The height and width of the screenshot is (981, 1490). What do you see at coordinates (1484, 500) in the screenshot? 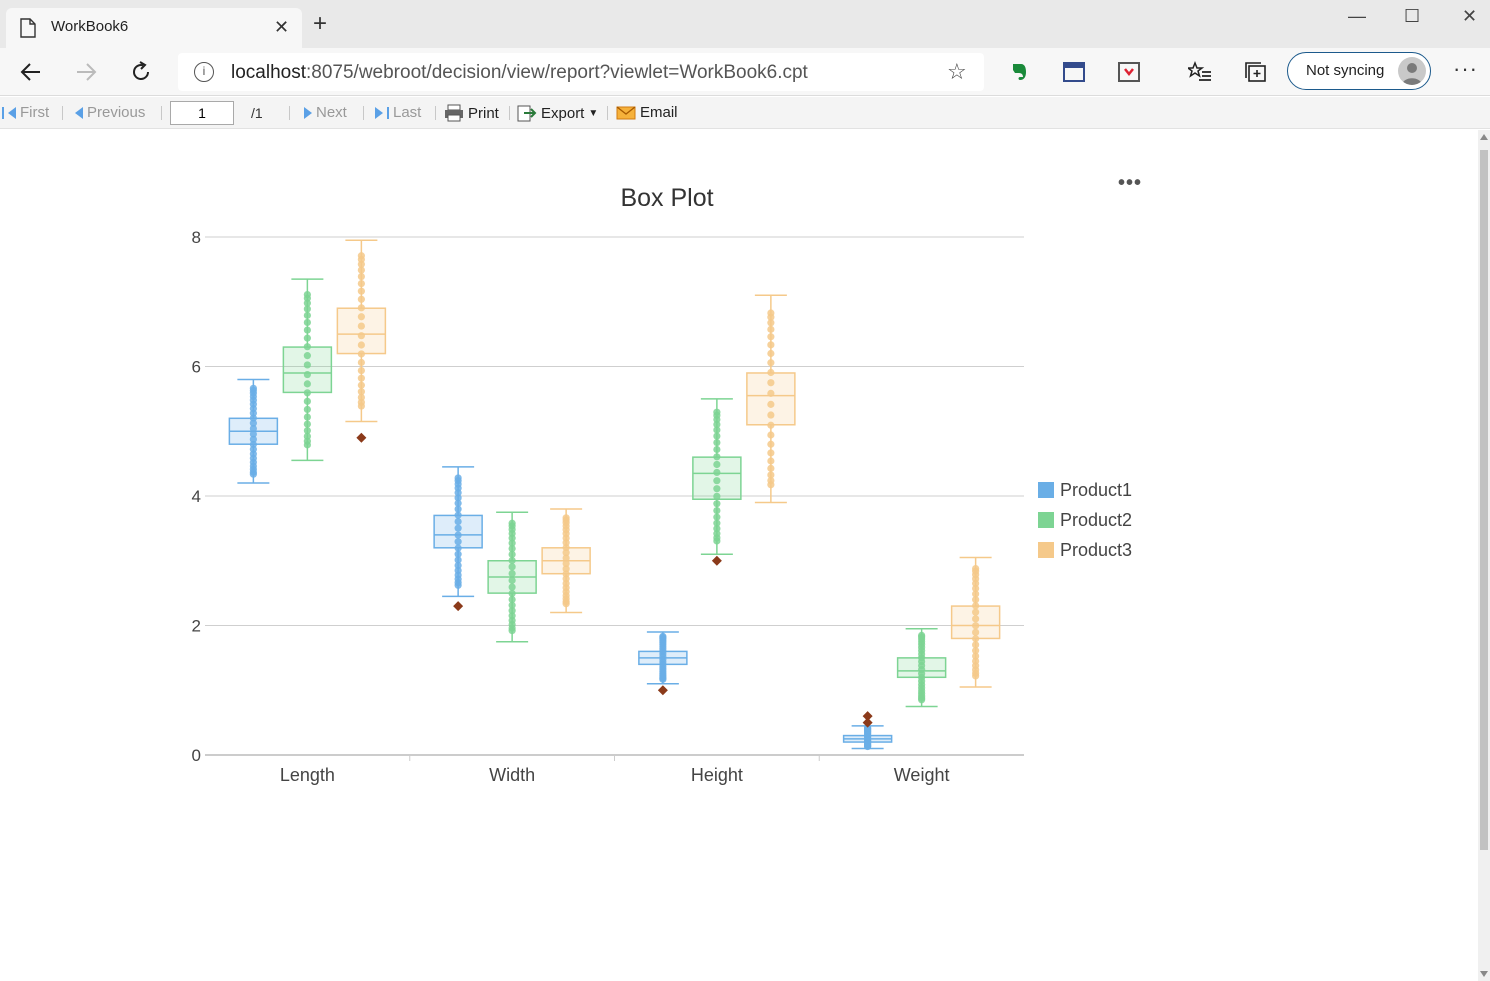
I see `scroll-thumb` at bounding box center [1484, 500].